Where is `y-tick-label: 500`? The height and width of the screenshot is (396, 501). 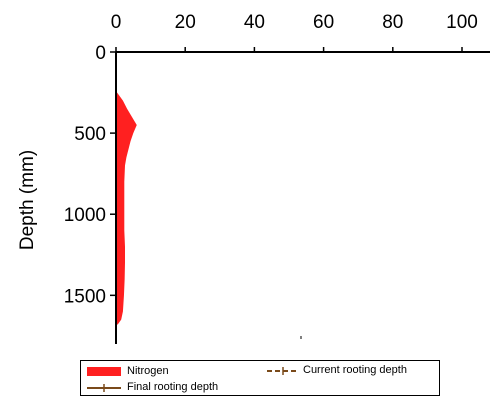
y-tick-label: 500 is located at coordinates (90, 134).